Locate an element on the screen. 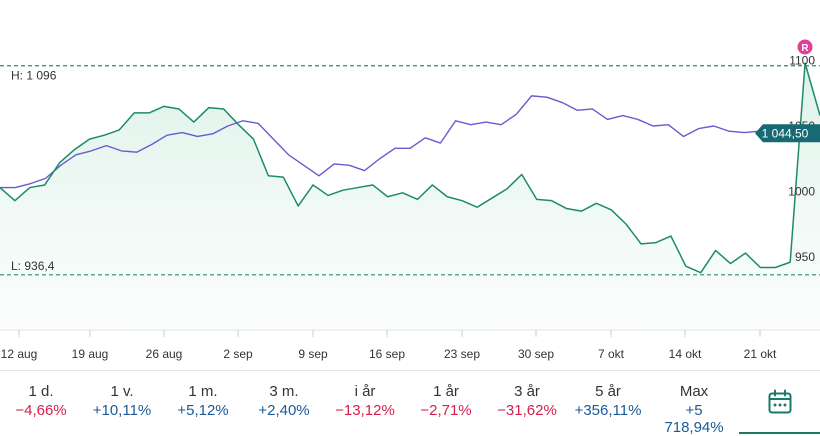 The width and height of the screenshot is (820, 436). period-option: 1 m. +5,12% is located at coordinates (203, 402).